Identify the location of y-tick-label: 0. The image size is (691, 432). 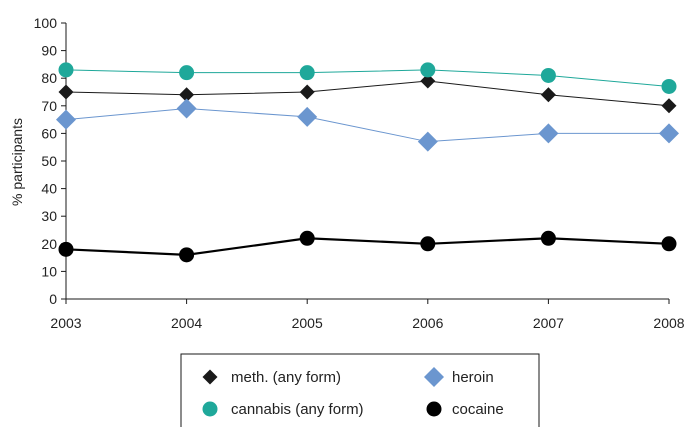
(53, 299).